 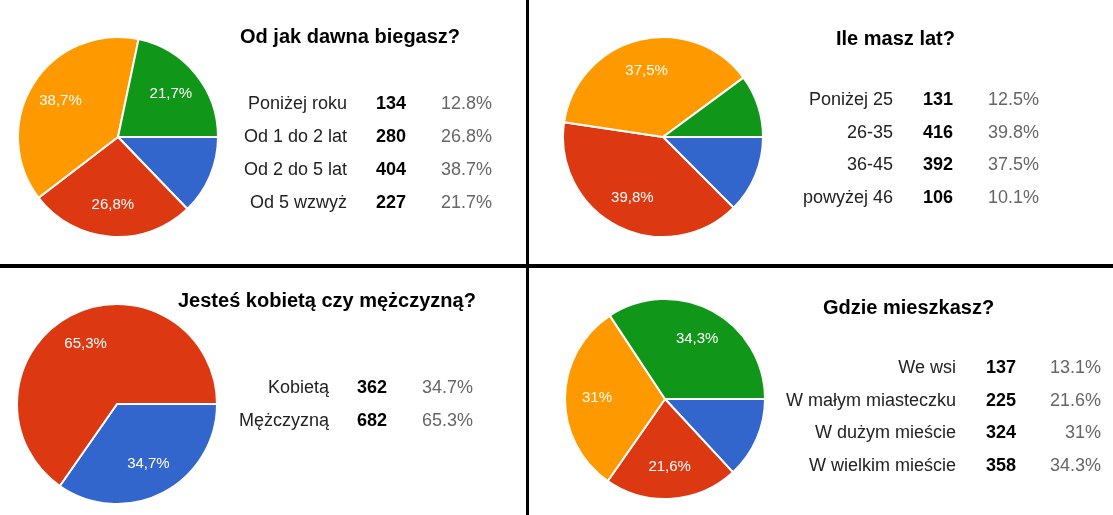 What do you see at coordinates (447, 420) in the screenshot?
I see `text: 65.3%` at bounding box center [447, 420].